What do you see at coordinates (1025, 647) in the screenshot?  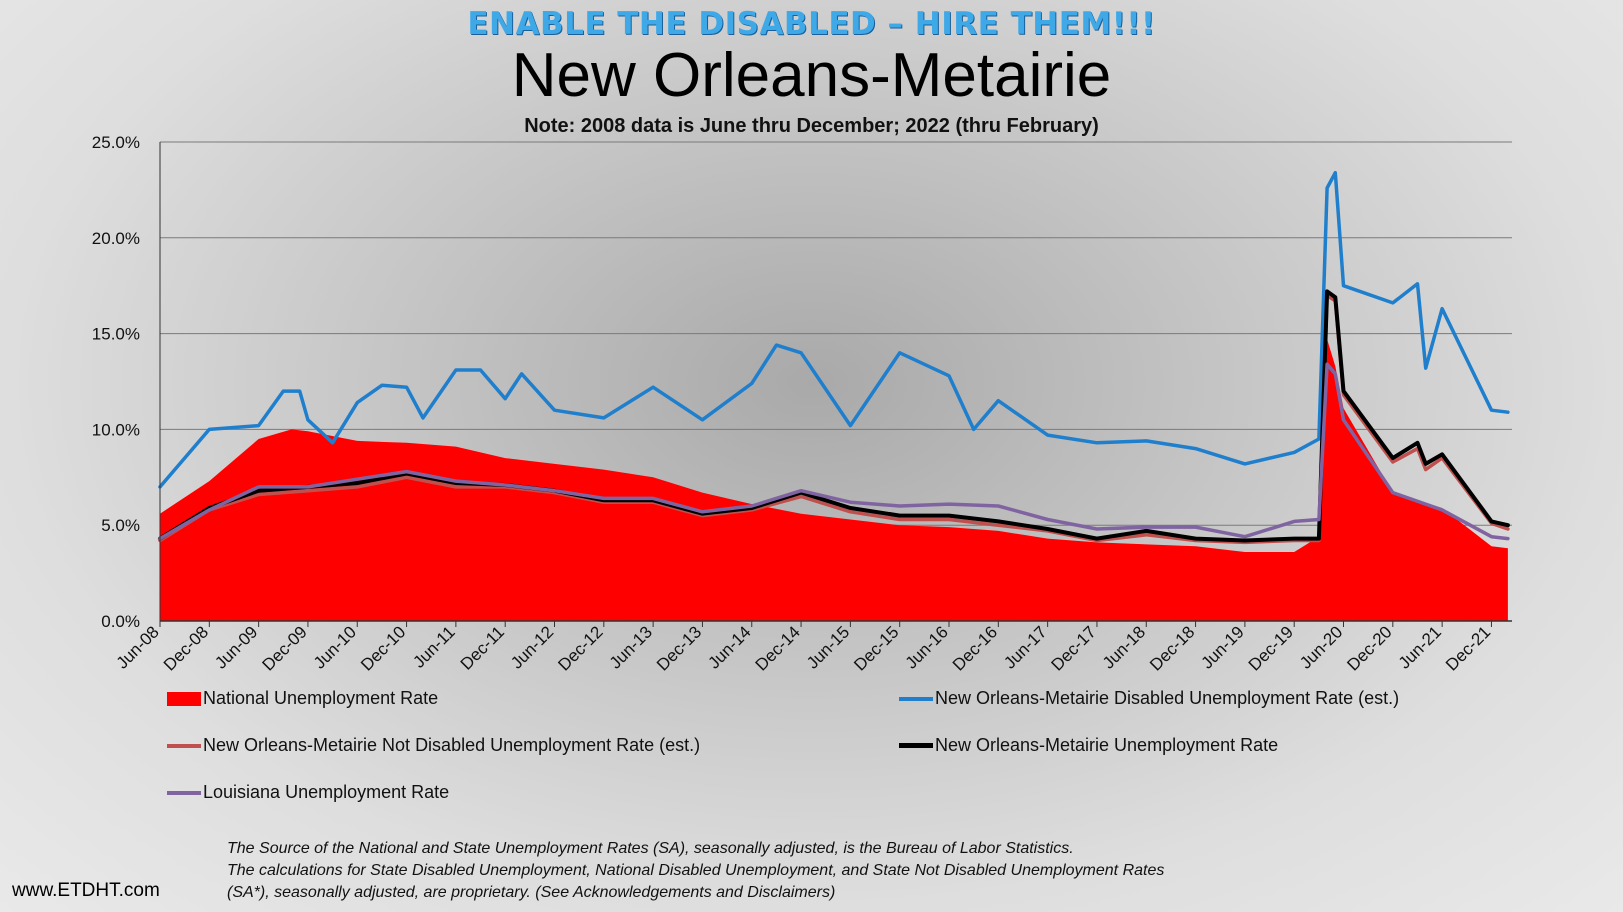 I see `x-tick-label: Jun-17` at bounding box center [1025, 647].